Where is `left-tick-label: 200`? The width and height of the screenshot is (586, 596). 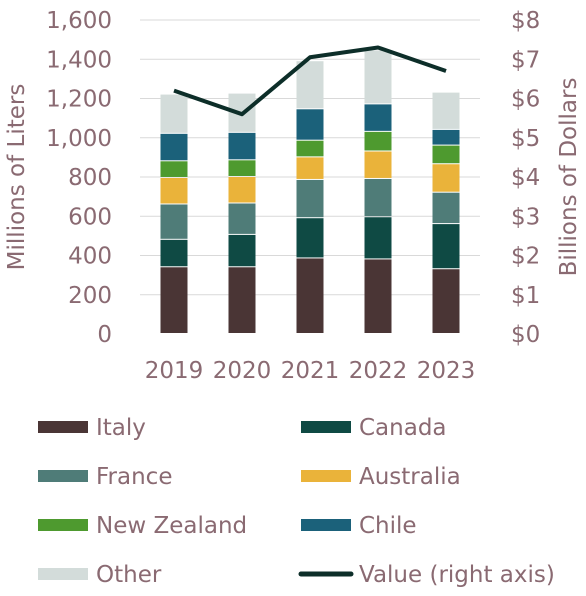
left-tick-label: 200 is located at coordinates (90, 296).